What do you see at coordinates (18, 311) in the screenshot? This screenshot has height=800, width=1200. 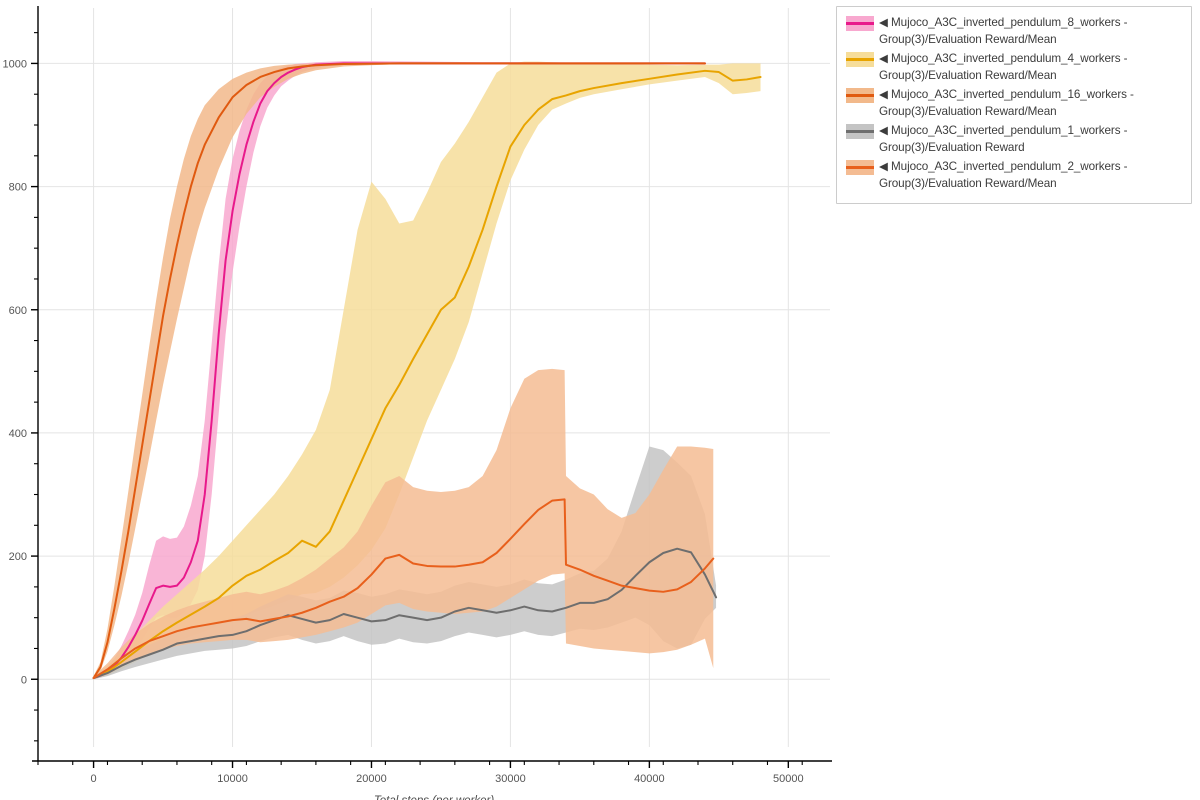 I see `y-tick-label: 600` at bounding box center [18, 311].